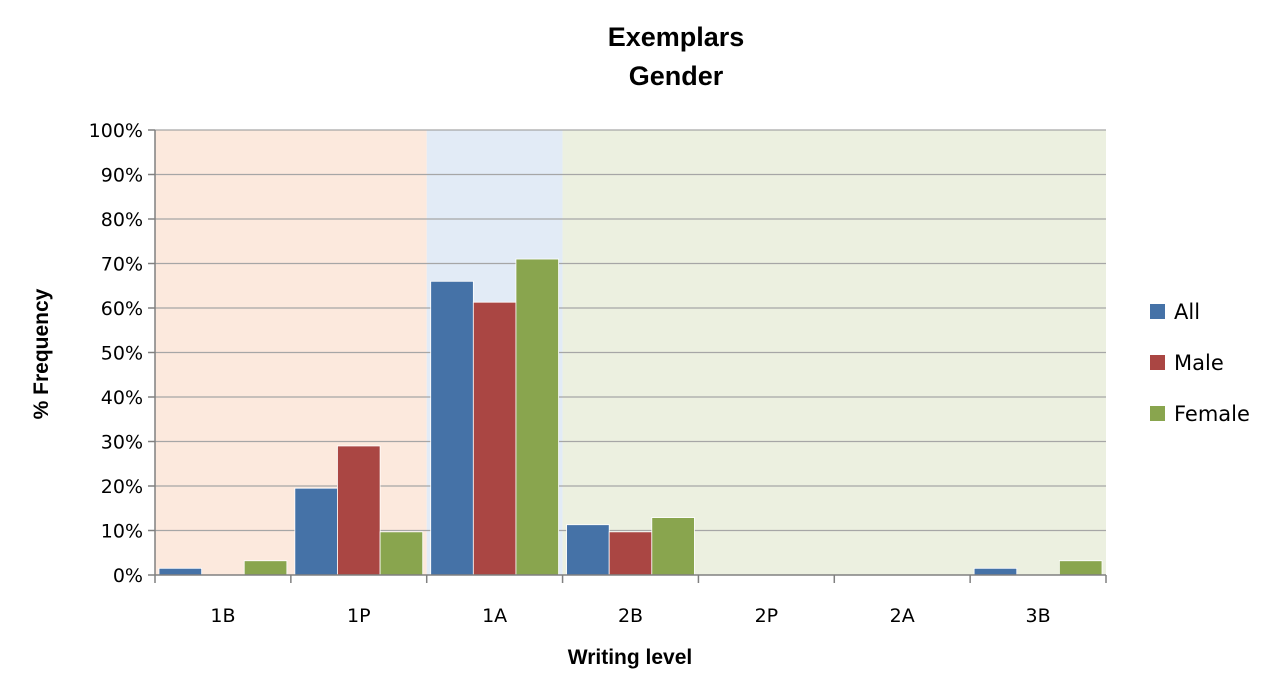 The image size is (1262, 692). Describe the element at coordinates (116, 131) in the screenshot. I see `y-tick-label: 100%` at that location.